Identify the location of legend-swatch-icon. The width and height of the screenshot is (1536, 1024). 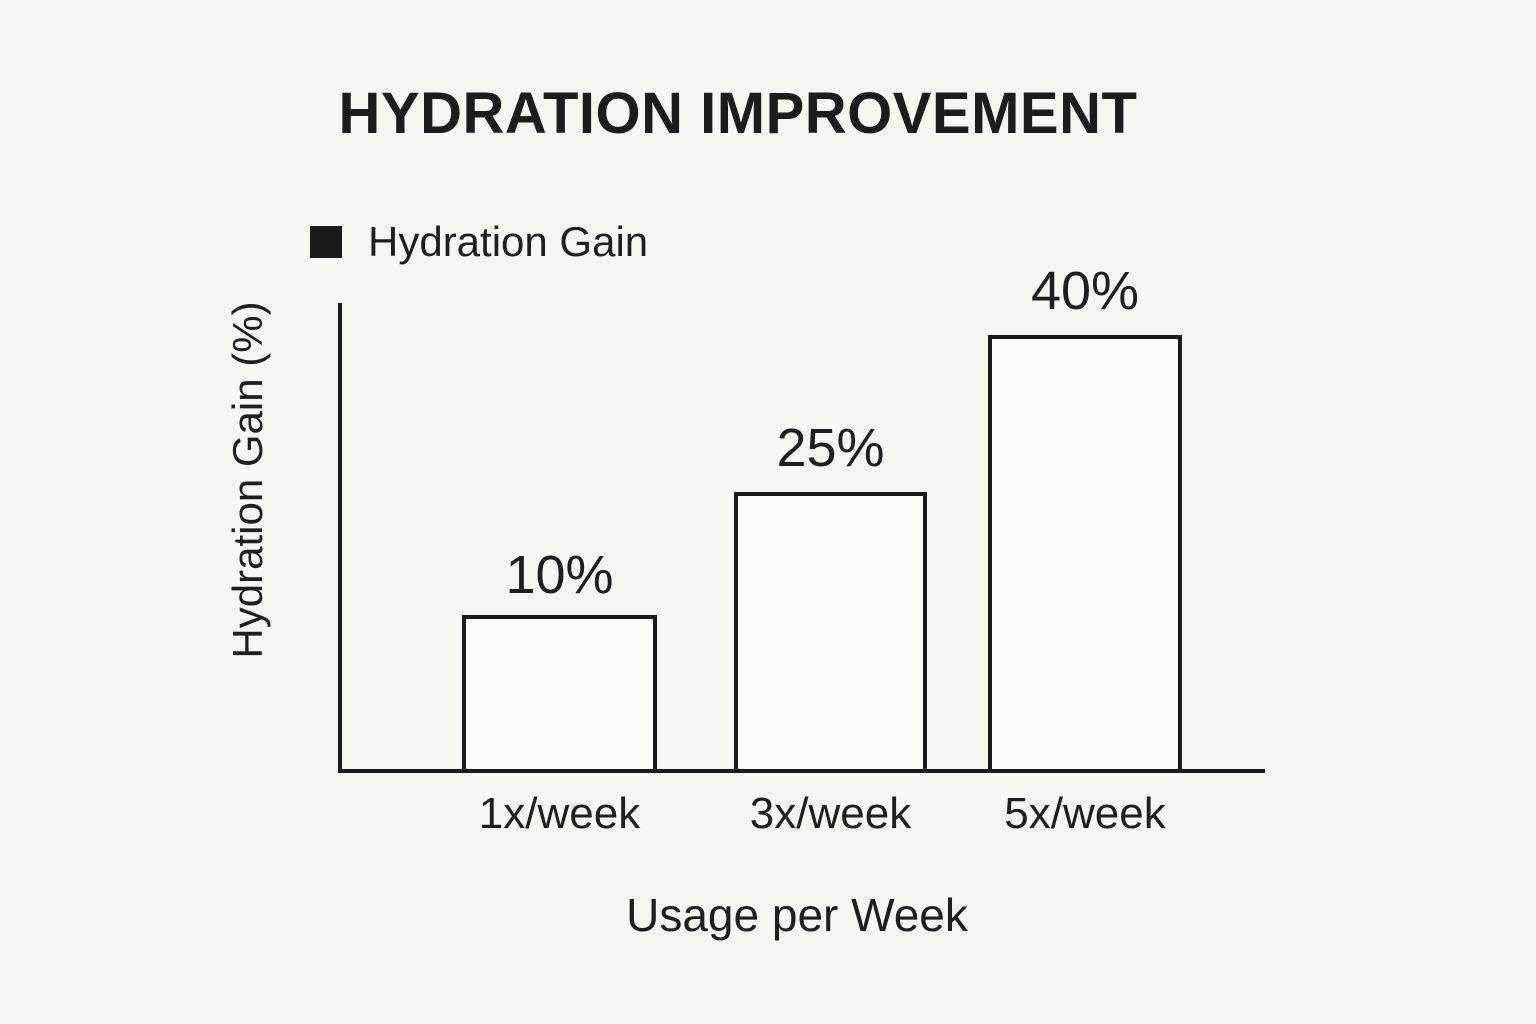
(326, 242).